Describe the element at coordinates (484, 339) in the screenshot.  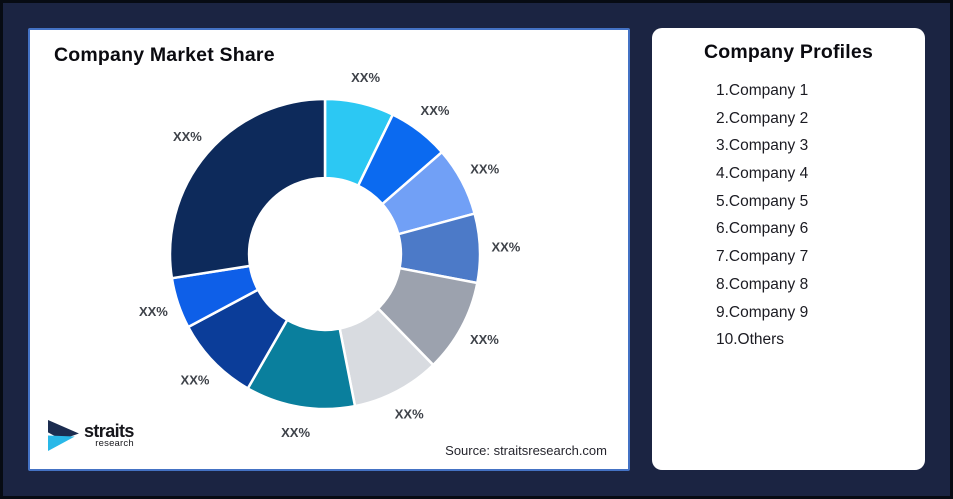
I see `segment-label-5: XX%` at that location.